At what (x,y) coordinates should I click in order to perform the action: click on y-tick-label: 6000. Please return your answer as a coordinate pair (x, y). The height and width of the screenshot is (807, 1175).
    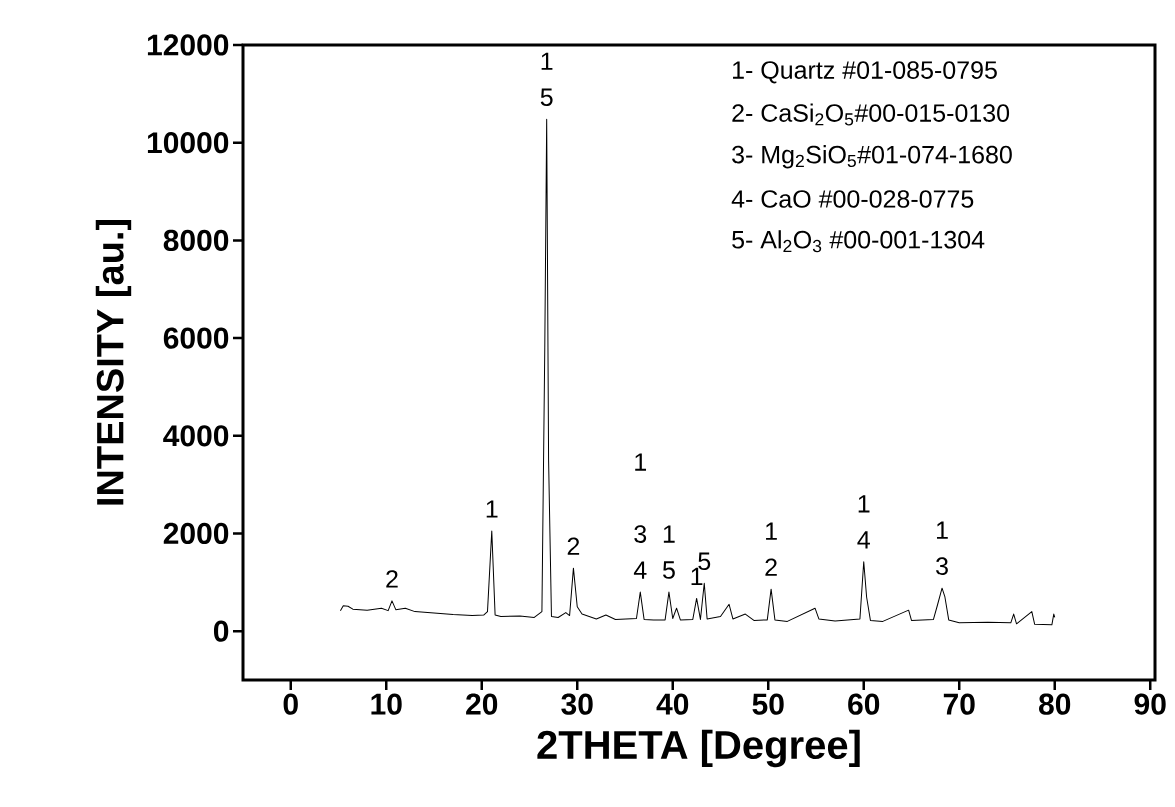
    Looking at the image, I should click on (196, 338).